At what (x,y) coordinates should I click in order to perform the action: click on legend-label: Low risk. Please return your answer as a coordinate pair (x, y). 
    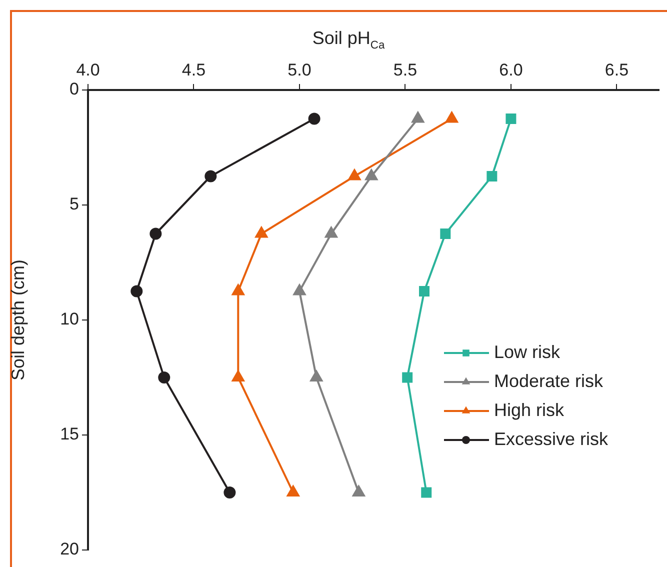
    Looking at the image, I should click on (528, 352).